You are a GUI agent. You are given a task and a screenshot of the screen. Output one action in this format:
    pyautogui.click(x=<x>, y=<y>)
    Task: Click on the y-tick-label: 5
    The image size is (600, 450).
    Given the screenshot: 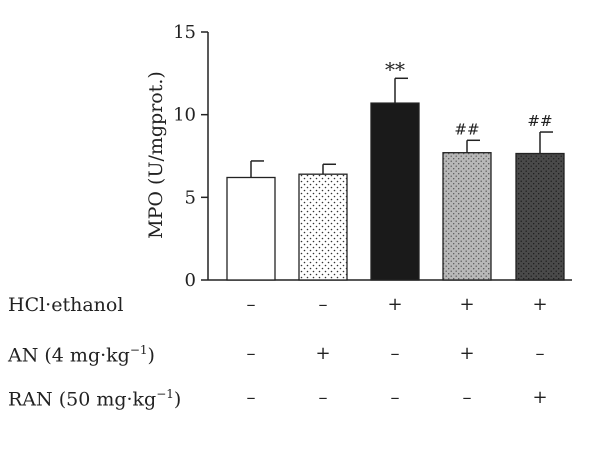 What is the action you would take?
    pyautogui.click(x=190, y=197)
    